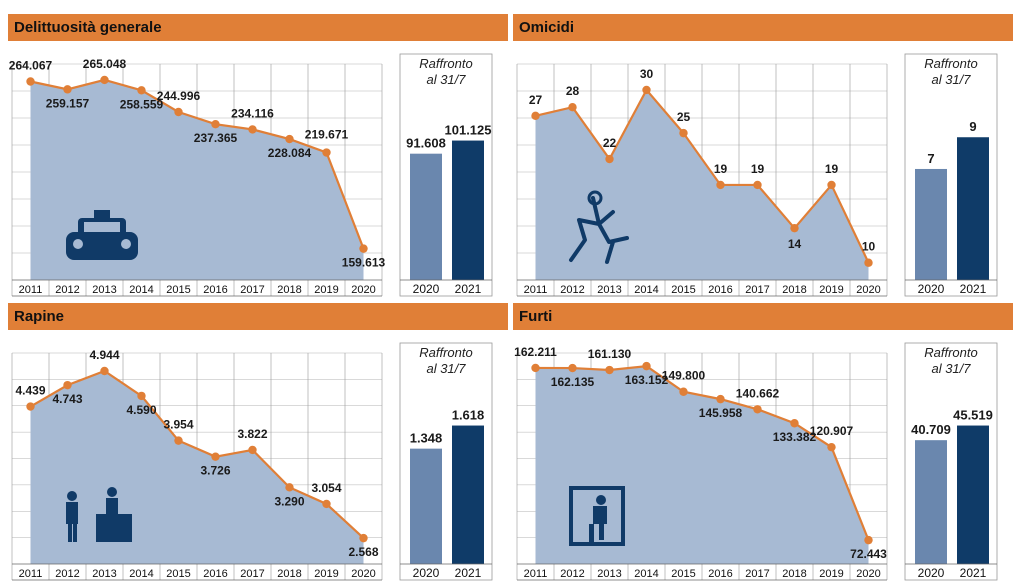 The height and width of the screenshot is (581, 1024). Describe the element at coordinates (426, 143) in the screenshot. I see `comparison-value-label: 91.608` at that location.